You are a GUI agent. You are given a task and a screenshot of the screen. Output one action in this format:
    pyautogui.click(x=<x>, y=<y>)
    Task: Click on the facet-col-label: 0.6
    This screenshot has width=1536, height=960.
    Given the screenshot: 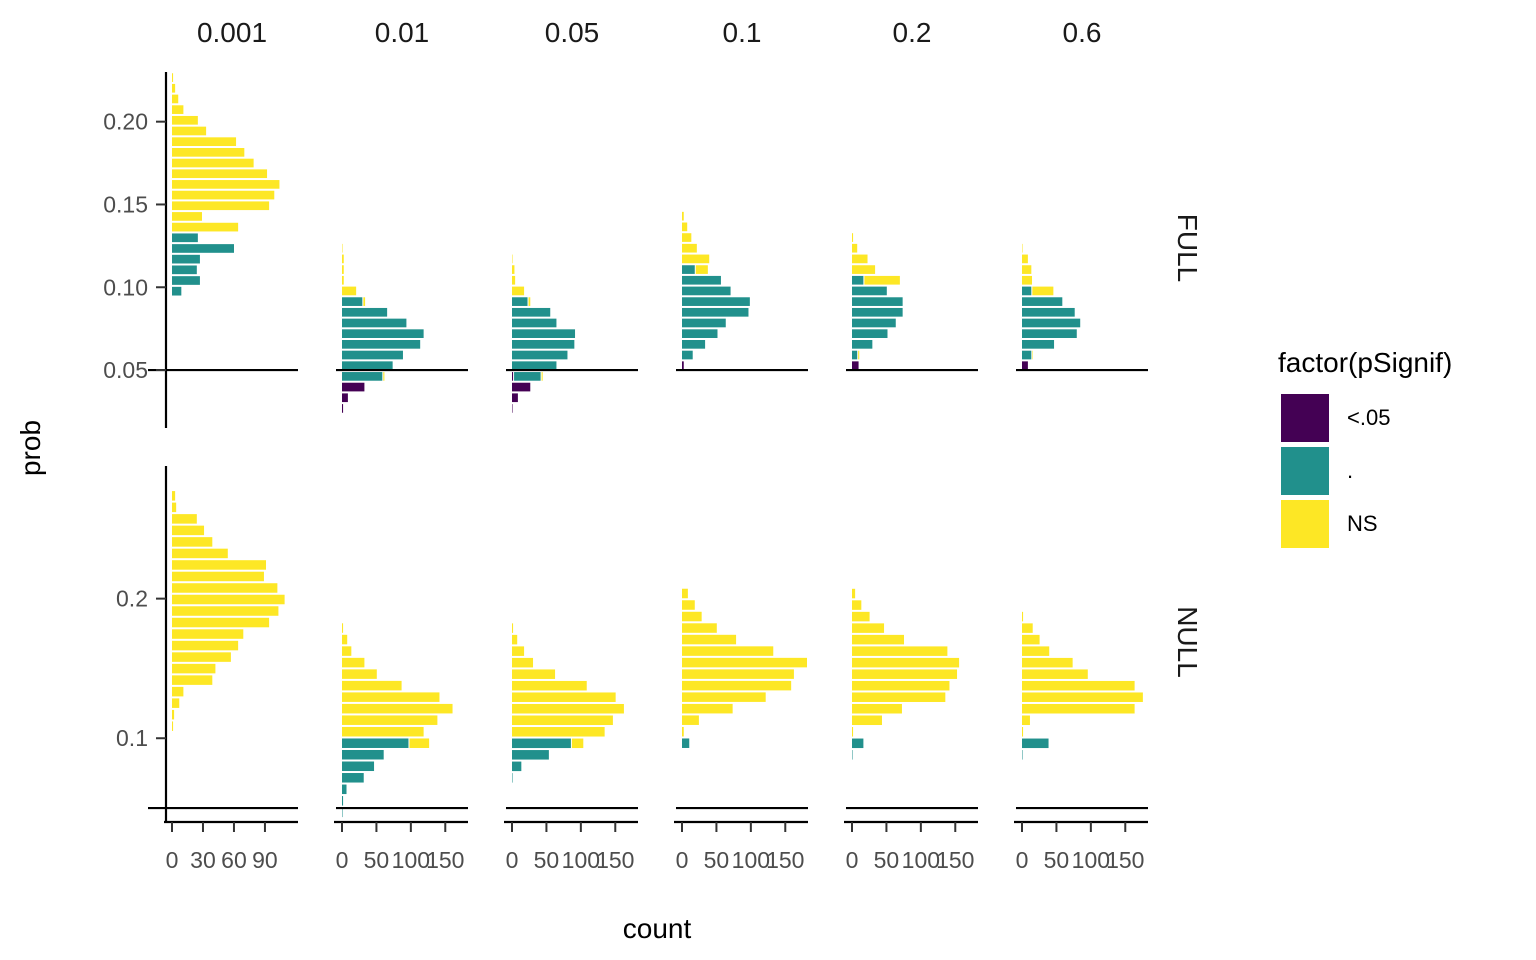 What is the action you would take?
    pyautogui.click(x=1082, y=32)
    